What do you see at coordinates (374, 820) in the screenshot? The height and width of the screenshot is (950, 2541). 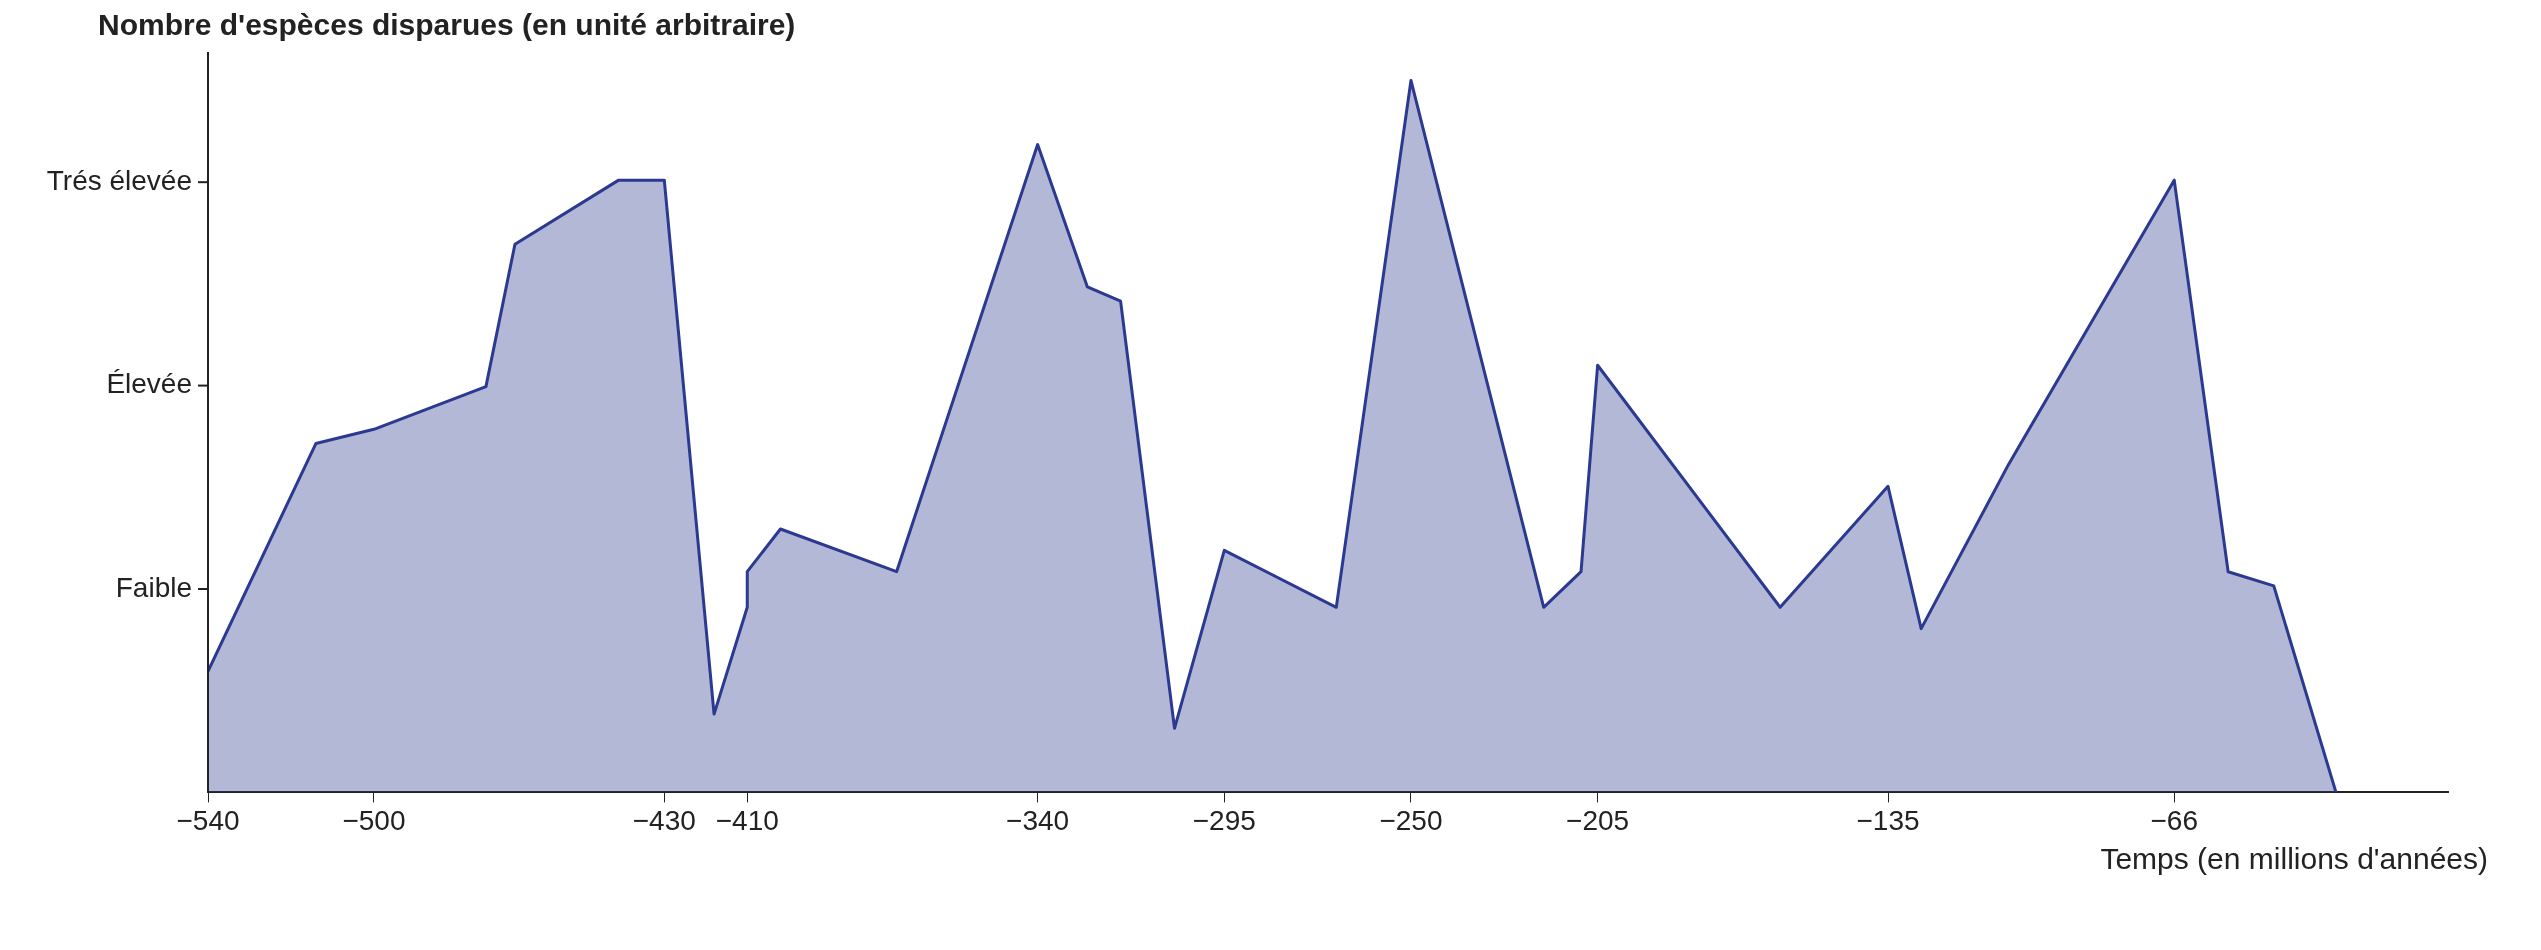 I see `x-tick-label: −500` at bounding box center [374, 820].